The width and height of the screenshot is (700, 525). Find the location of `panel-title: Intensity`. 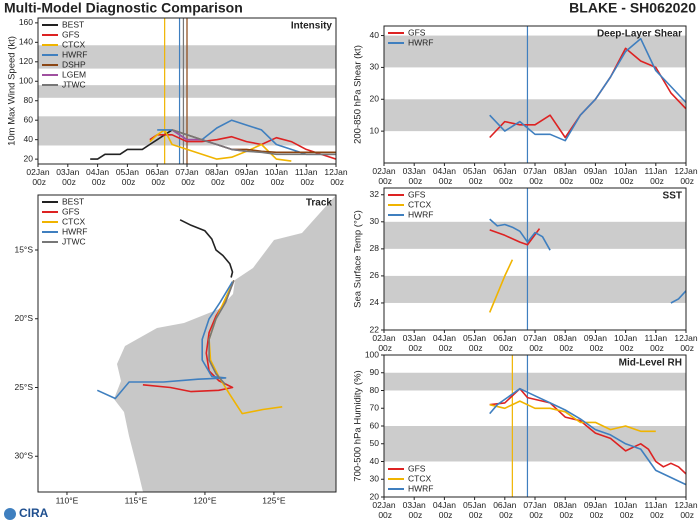

panel-title: Intensity is located at coordinates (312, 26).